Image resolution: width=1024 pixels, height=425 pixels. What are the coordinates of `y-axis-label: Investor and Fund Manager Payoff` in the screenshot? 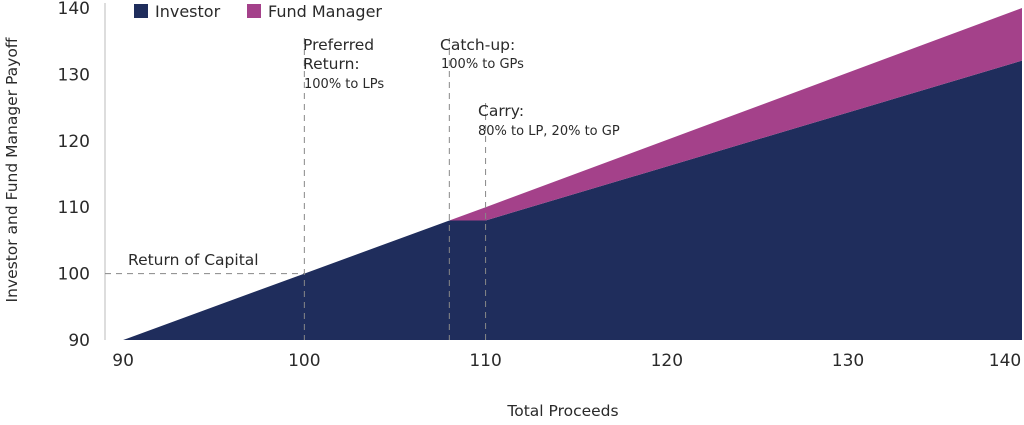 It's located at (12, 169).